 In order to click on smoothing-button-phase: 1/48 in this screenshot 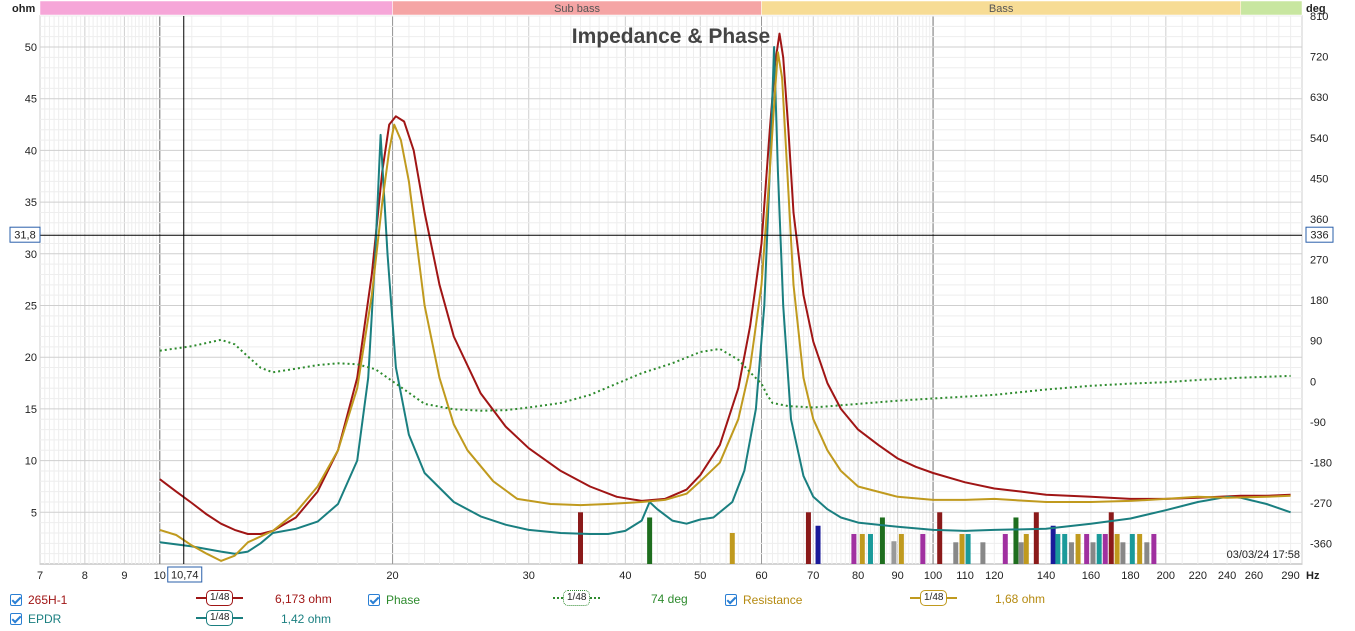, I will do `click(577, 598)`.